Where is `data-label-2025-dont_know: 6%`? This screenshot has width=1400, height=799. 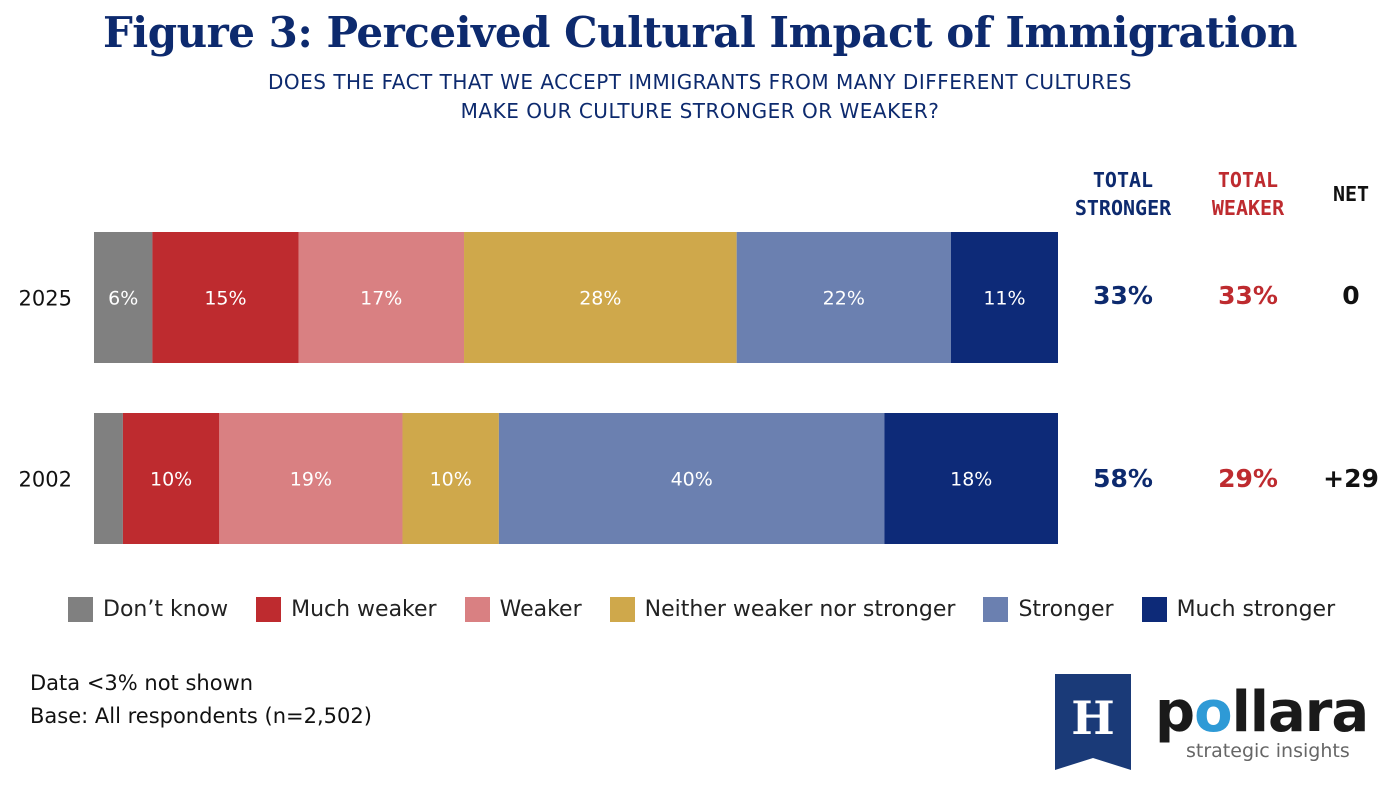 data-label-2025-dont_know: 6% is located at coordinates (123, 299).